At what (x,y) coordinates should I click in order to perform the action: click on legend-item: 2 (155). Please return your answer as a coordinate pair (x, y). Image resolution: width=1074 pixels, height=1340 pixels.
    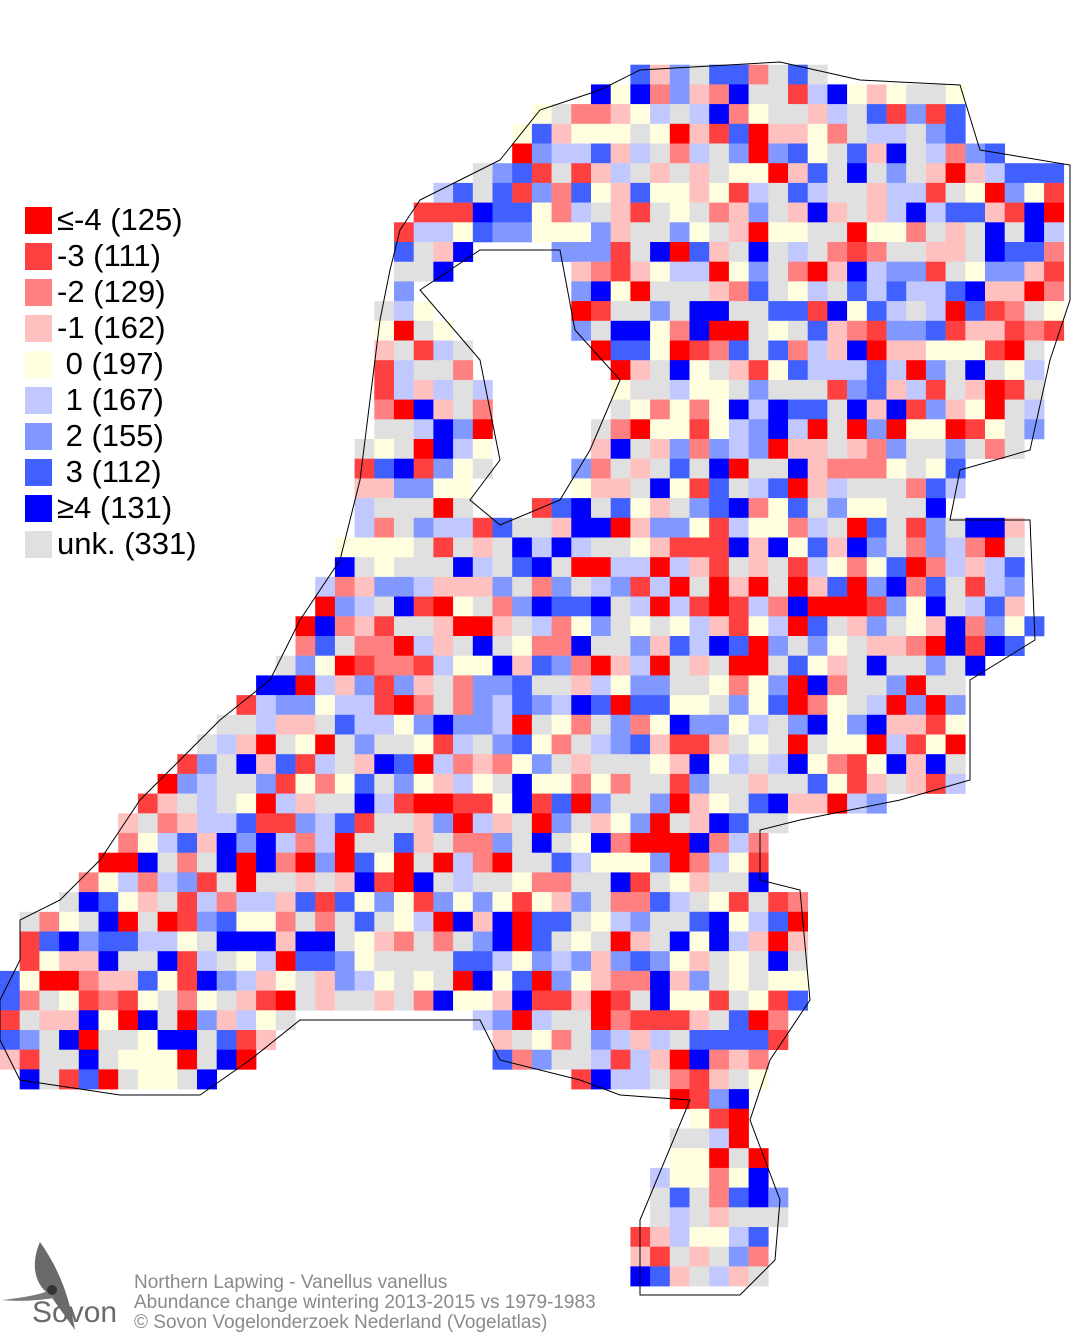
    Looking at the image, I should click on (111, 436).